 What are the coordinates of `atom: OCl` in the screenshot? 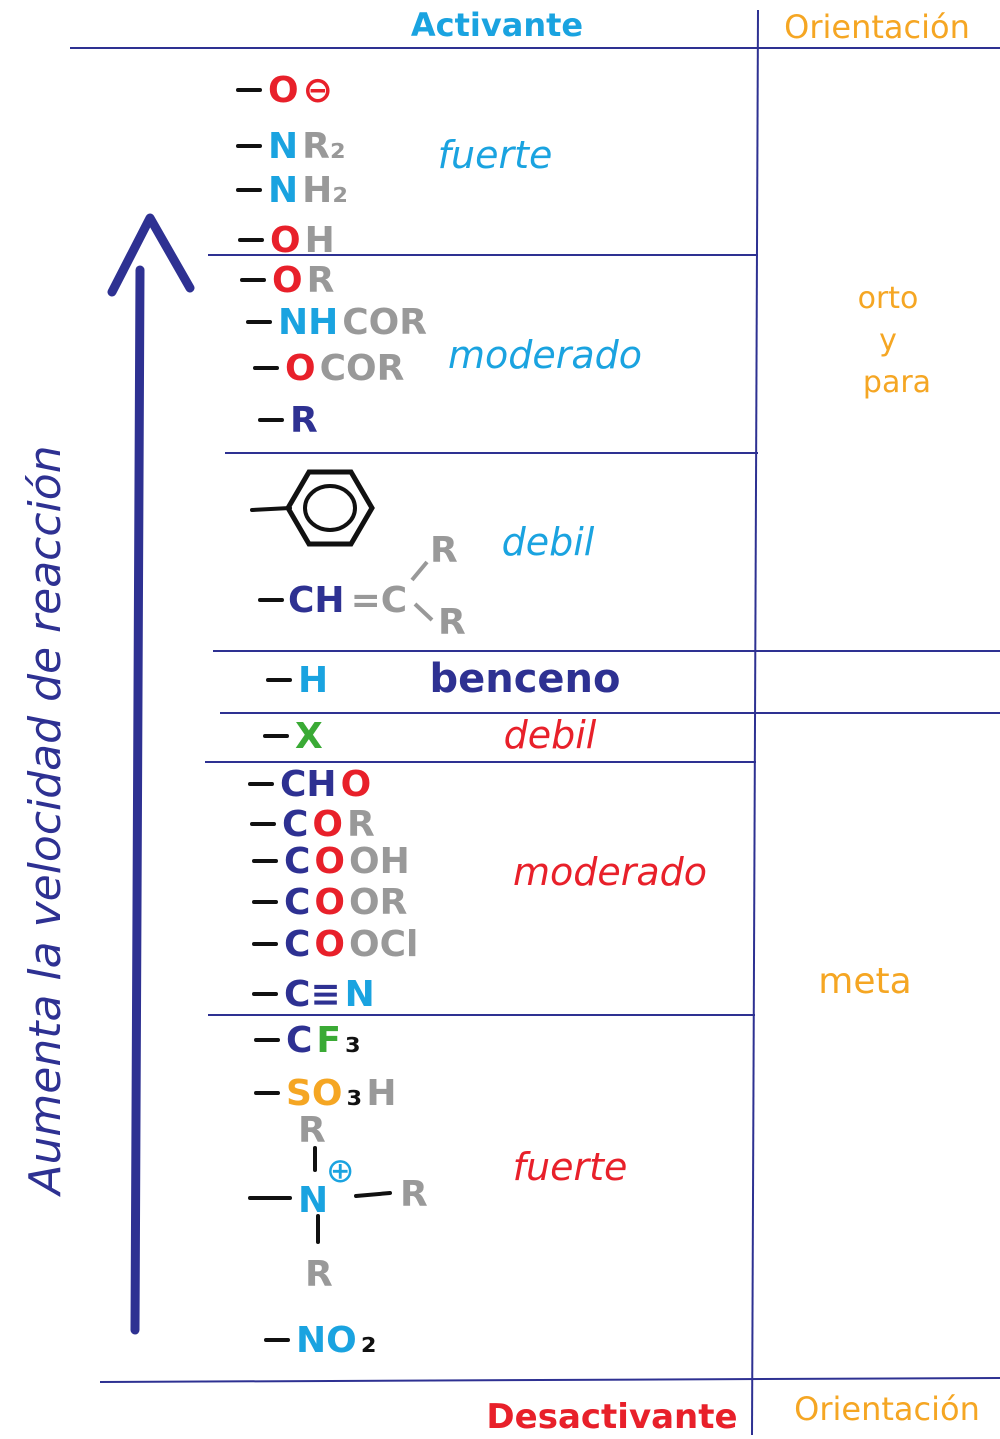 It's located at (383, 944).